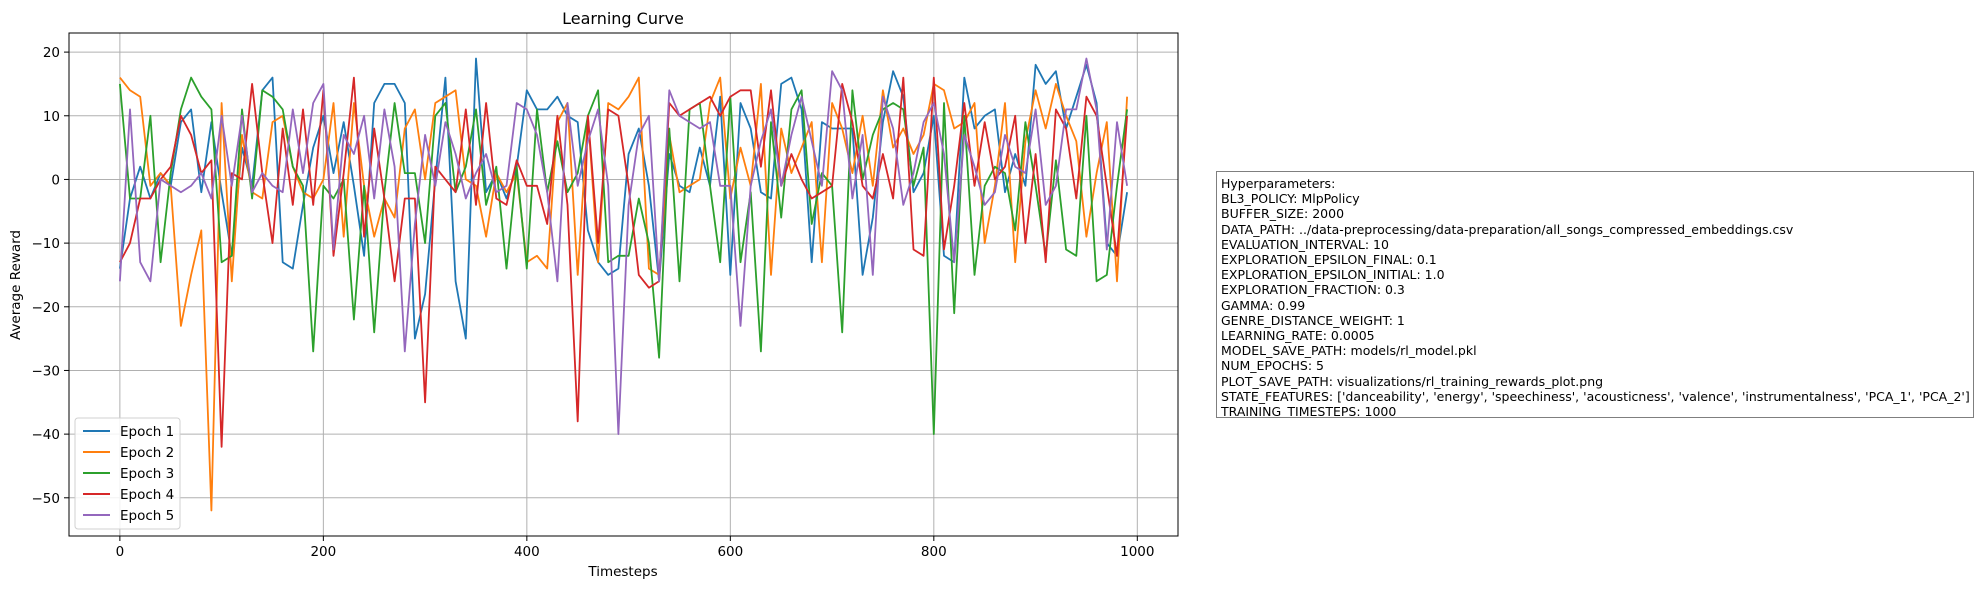 The width and height of the screenshot is (1980, 590). What do you see at coordinates (1309, 411) in the screenshot?
I see `hyperparameter-line: TRAINING_TIMESTEPS: 1000` at bounding box center [1309, 411].